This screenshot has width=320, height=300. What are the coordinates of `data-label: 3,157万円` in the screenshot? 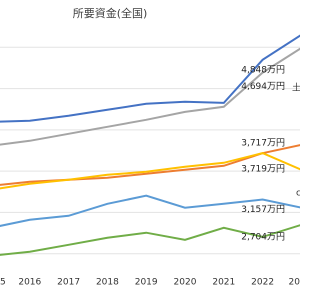 It's located at (263, 209).